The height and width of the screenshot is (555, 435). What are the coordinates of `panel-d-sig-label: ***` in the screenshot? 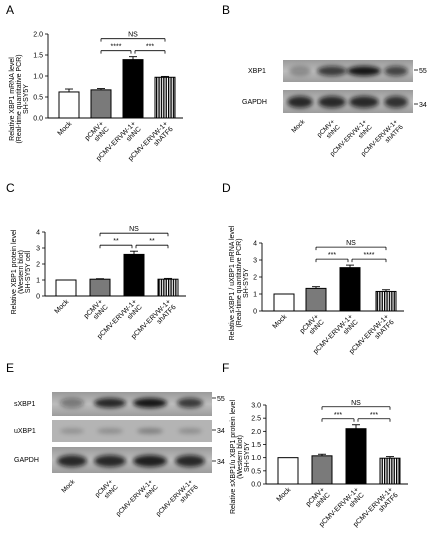 It's located at (332, 255).